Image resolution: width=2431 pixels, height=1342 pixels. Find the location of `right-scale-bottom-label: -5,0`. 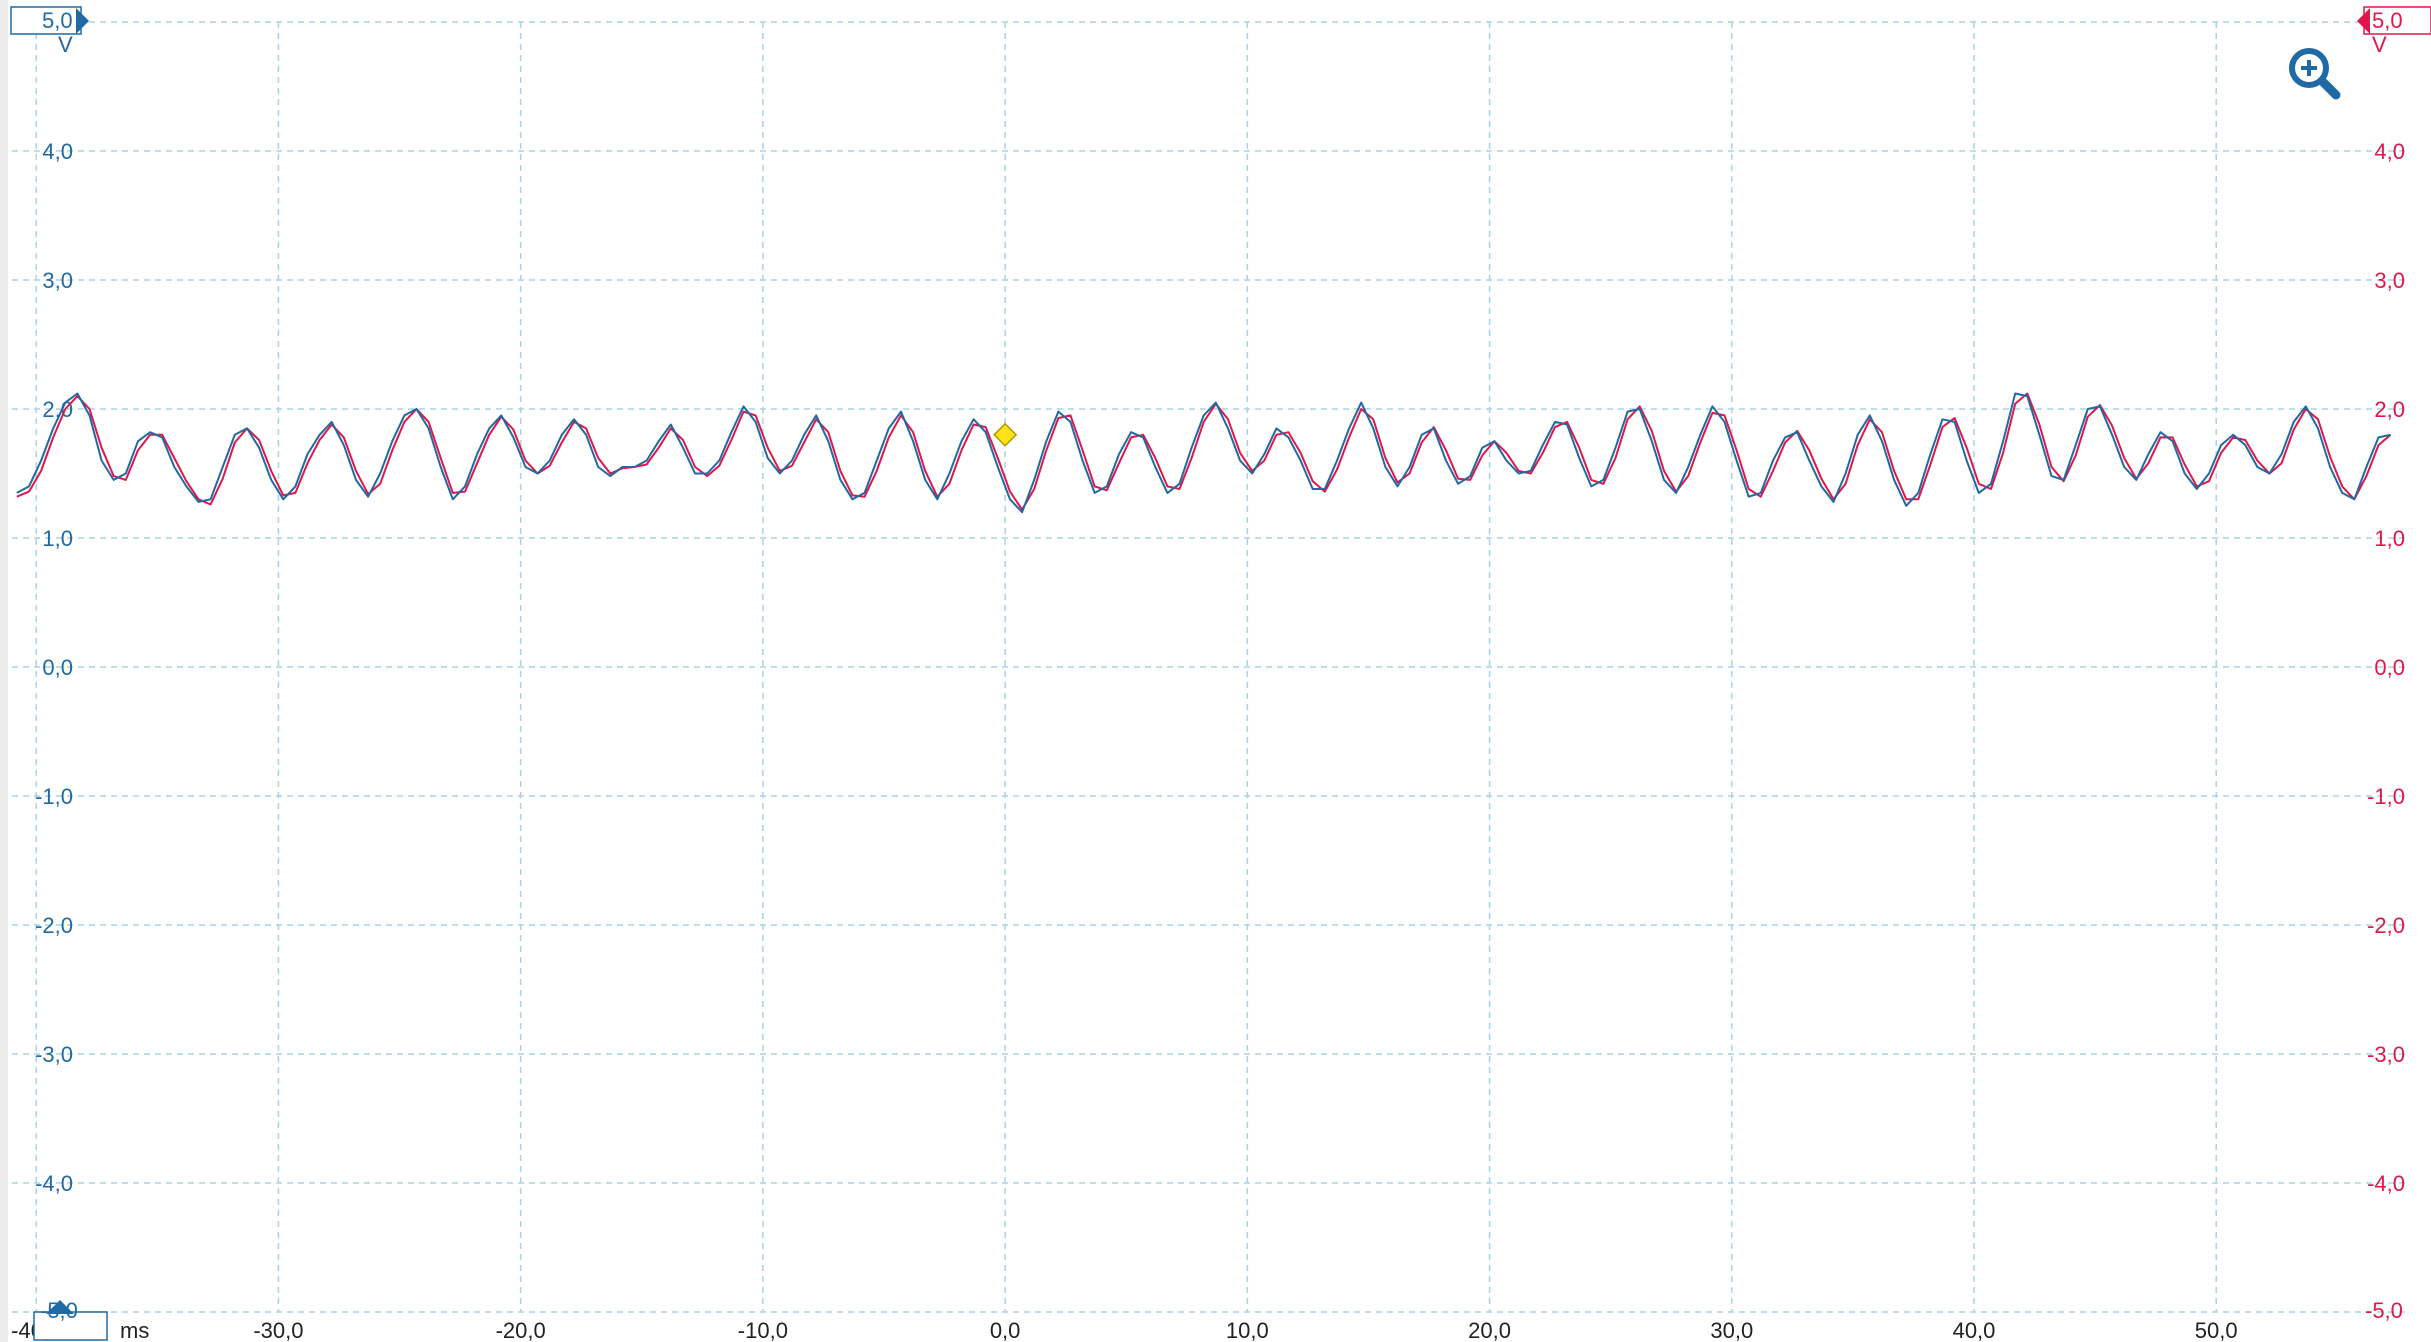

right-scale-bottom-label: -5,0 is located at coordinates (2384, 1310).